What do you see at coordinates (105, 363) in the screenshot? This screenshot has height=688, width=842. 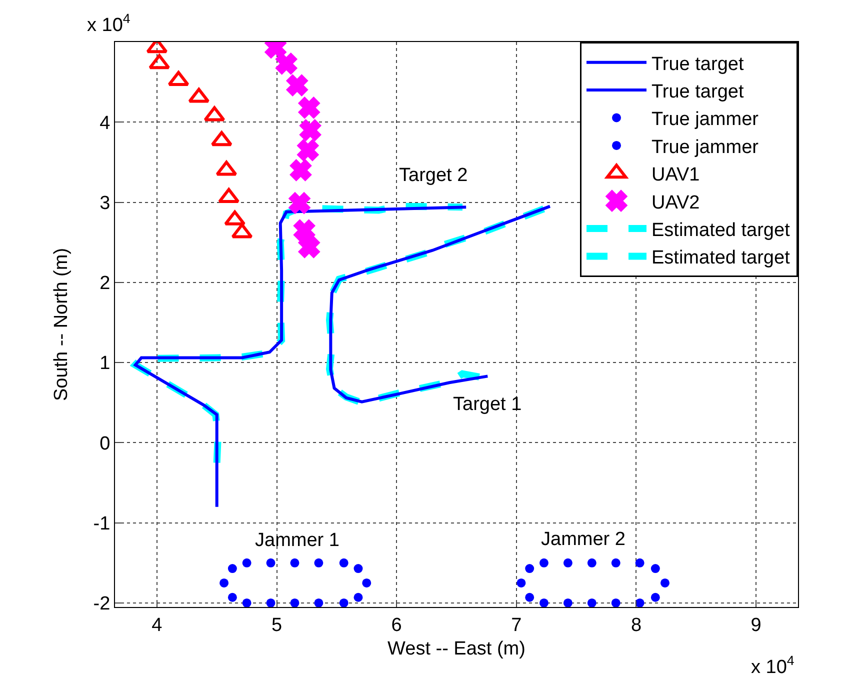 I see `y-tick-label: 1` at bounding box center [105, 363].